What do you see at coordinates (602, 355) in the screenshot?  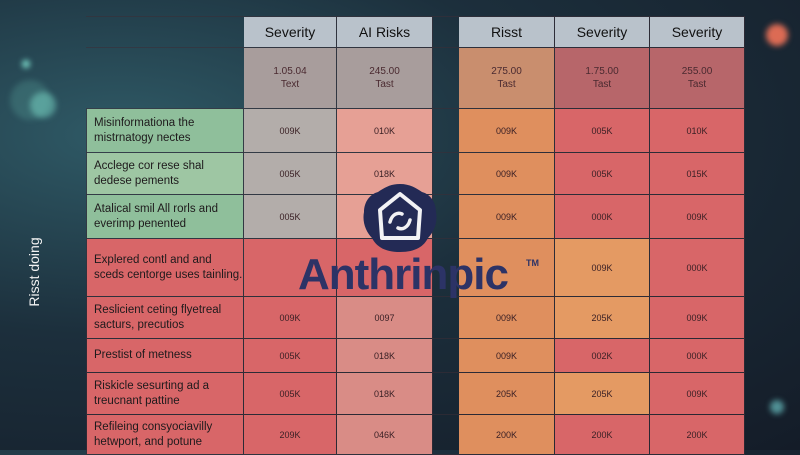 I see `table-cell: 002K` at bounding box center [602, 355].